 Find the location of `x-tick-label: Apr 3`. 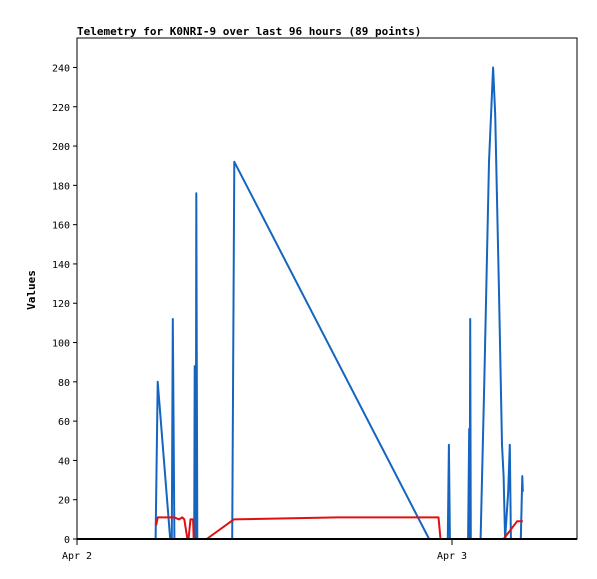

x-tick-label: Apr 3 is located at coordinates (452, 556).